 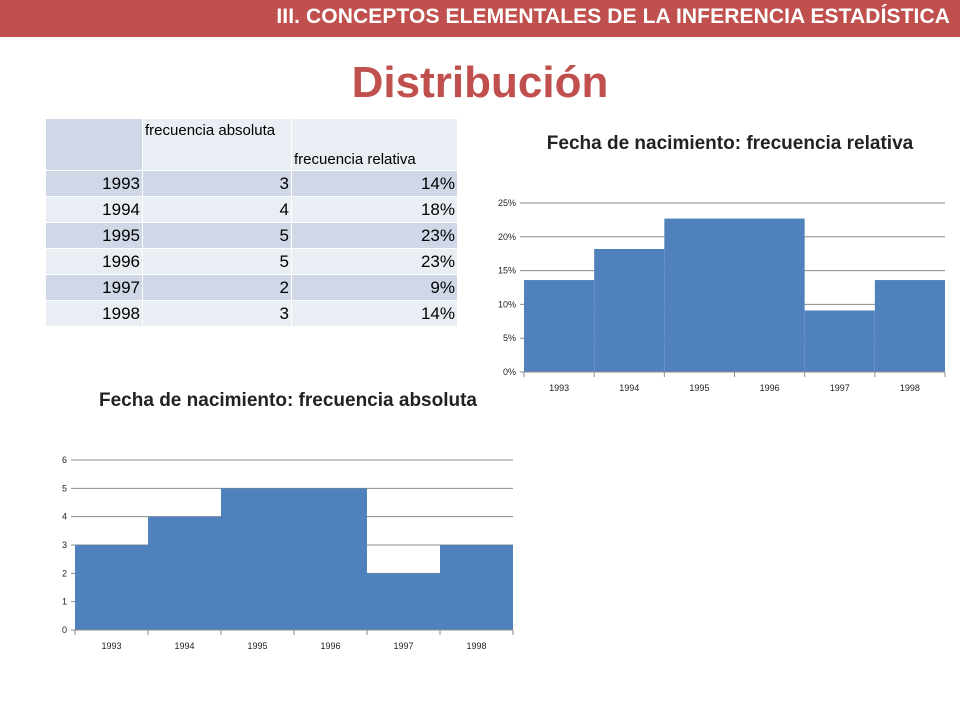 I want to click on slide-title: Distribución, so click(x=480, y=82).